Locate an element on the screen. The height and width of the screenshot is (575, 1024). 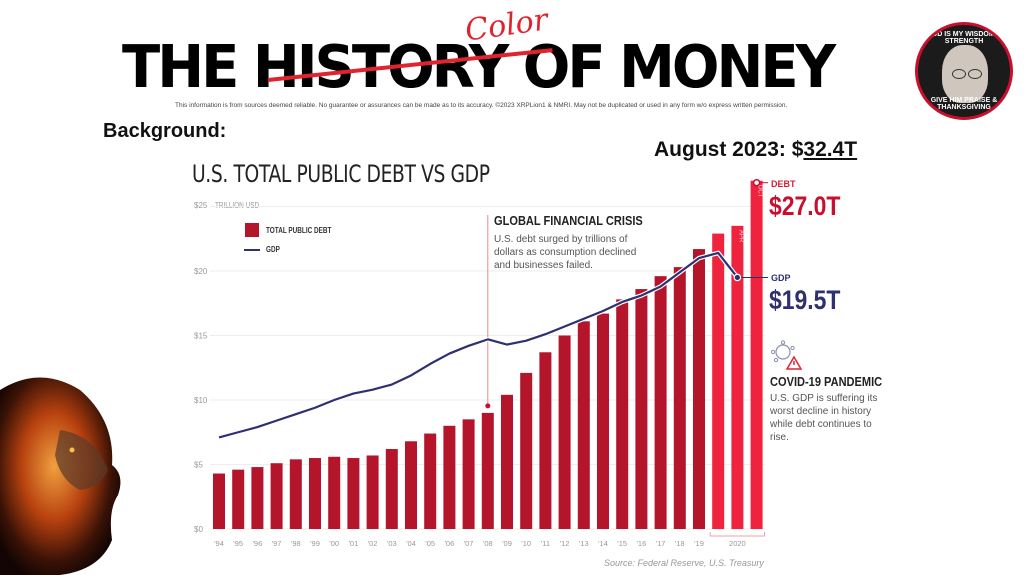
gfc-marker-dot is located at coordinates (488, 406).